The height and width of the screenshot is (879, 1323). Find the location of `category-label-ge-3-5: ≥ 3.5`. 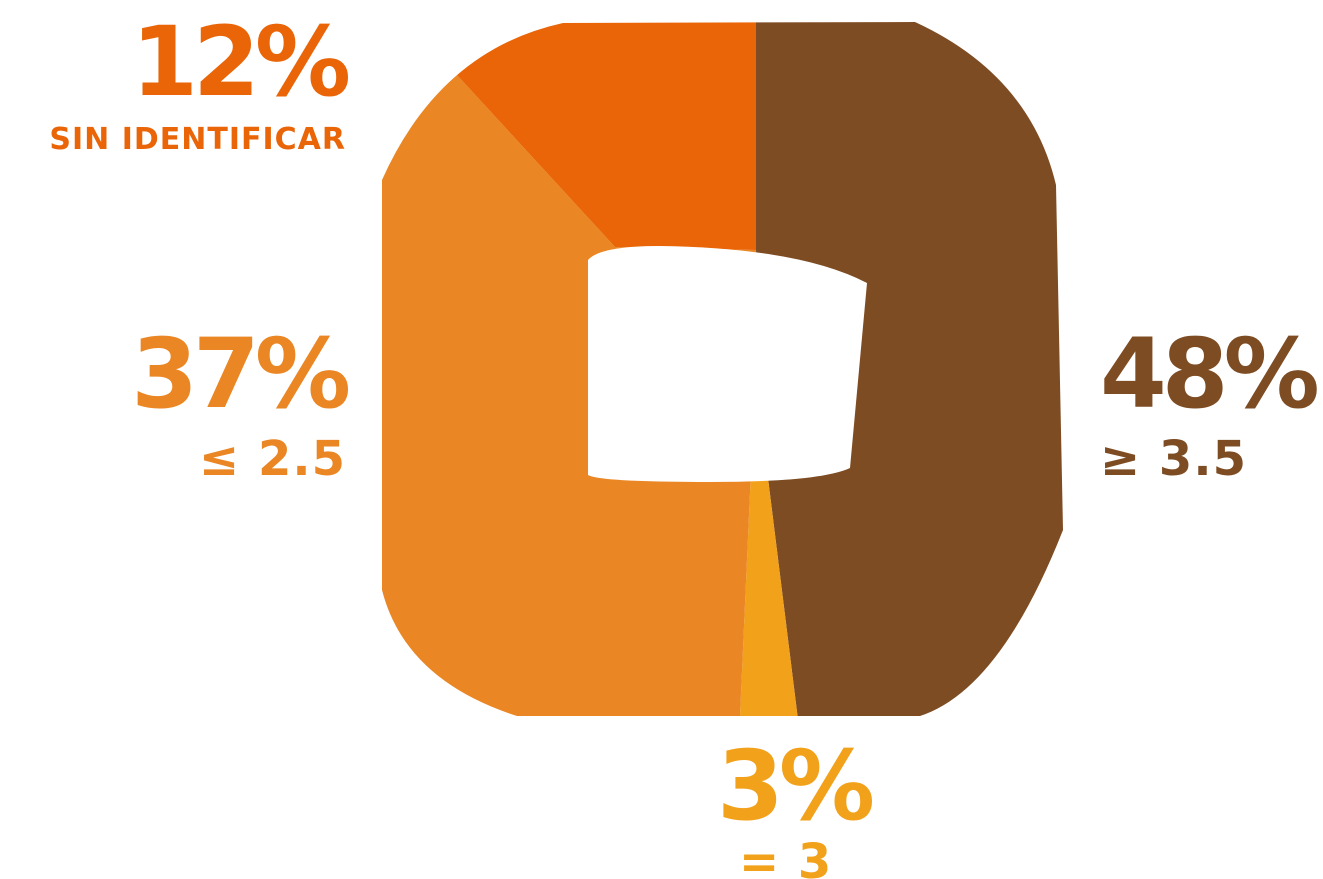

category-label-ge-3-5: ≥ 3.5 is located at coordinates (1173, 459).